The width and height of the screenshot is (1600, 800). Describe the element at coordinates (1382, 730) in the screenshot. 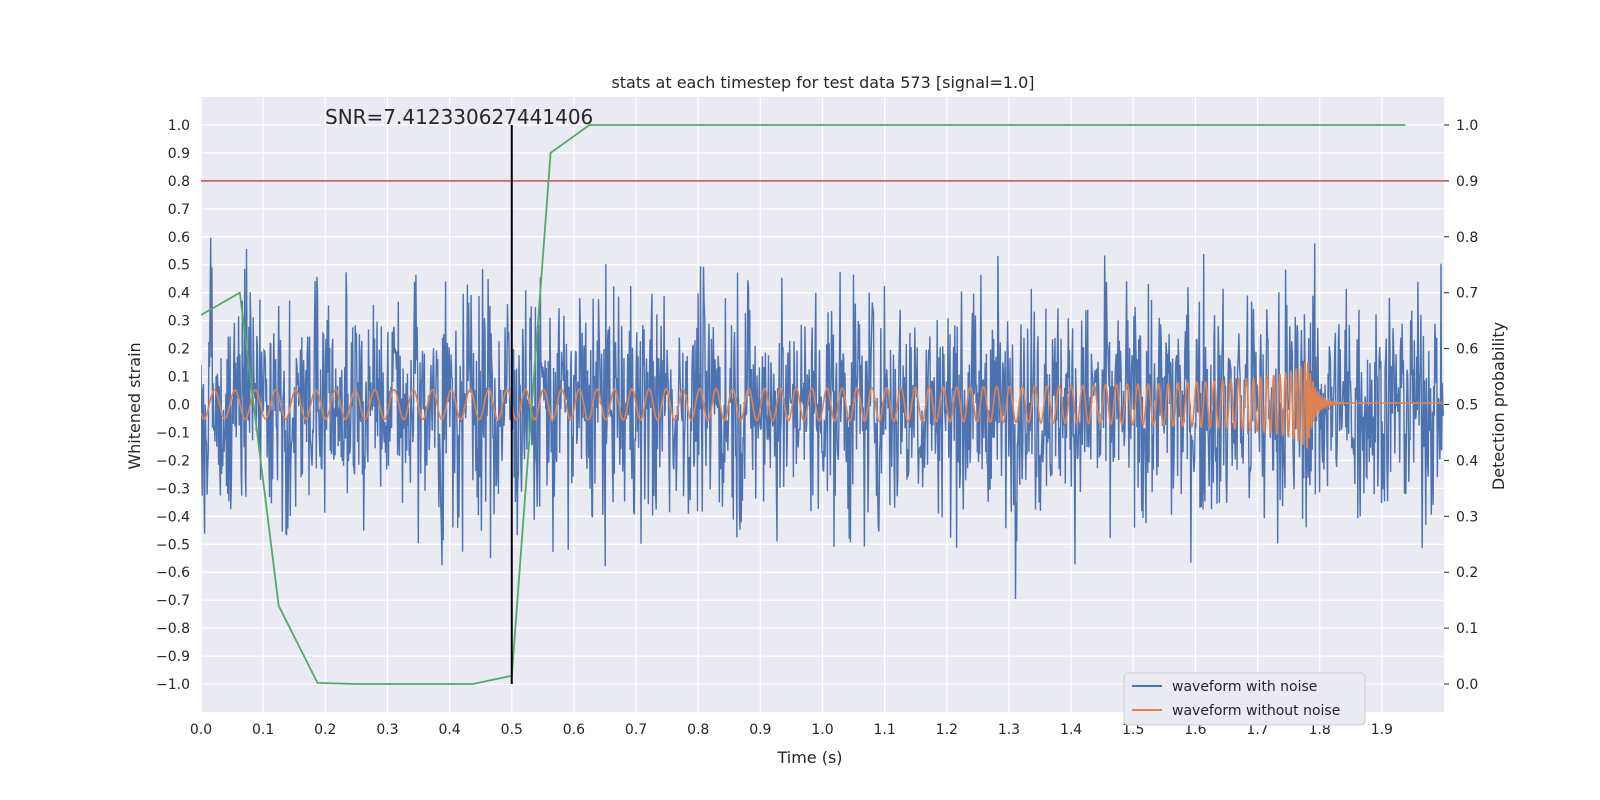

I see `x-tick-label: 1.9` at that location.